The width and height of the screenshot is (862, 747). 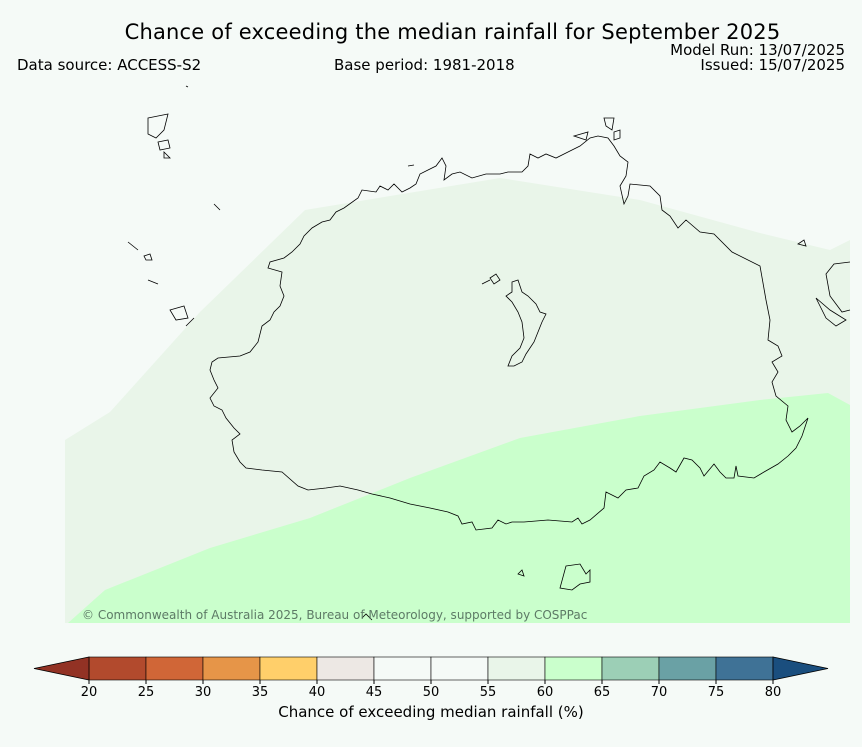 I want to click on colorbar-tick-label: 55, so click(x=488, y=692).